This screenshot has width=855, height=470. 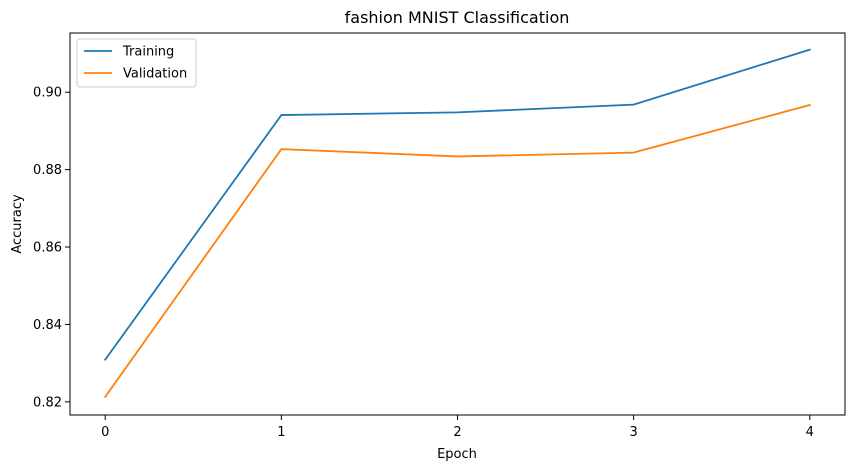 I want to click on x-tick-label: 2, so click(x=457, y=432).